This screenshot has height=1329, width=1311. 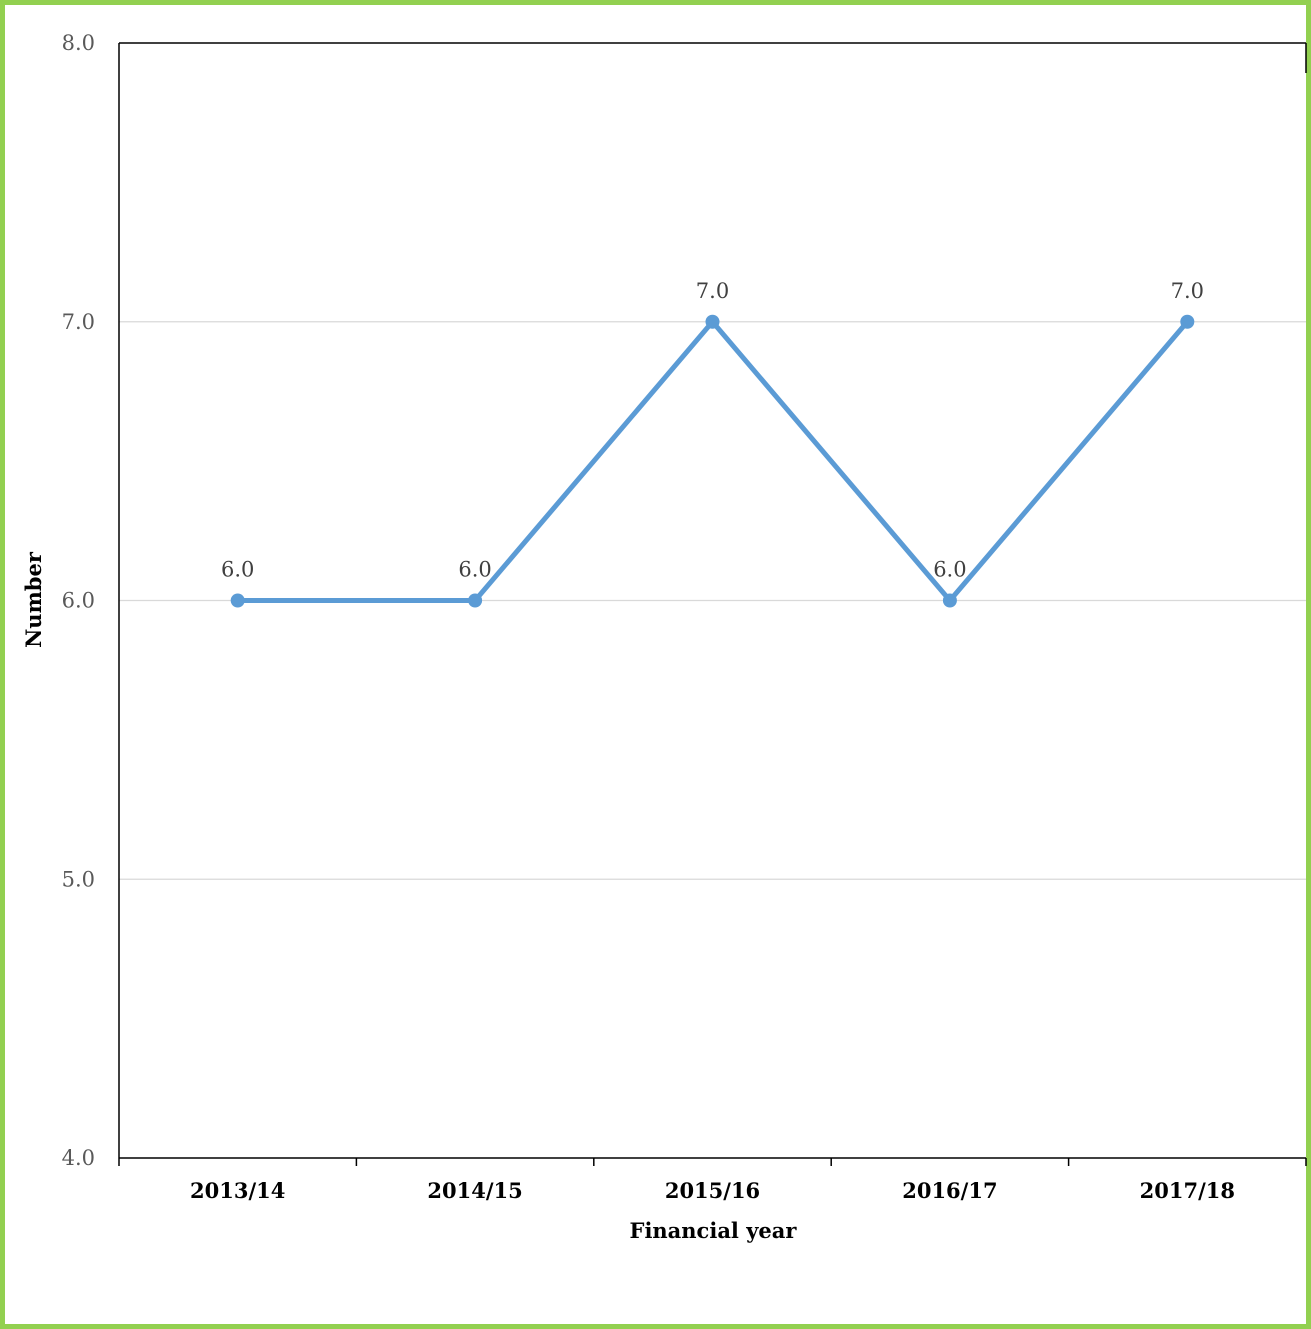 What do you see at coordinates (78, 879) in the screenshot?
I see `y-tick-label: 5.0` at bounding box center [78, 879].